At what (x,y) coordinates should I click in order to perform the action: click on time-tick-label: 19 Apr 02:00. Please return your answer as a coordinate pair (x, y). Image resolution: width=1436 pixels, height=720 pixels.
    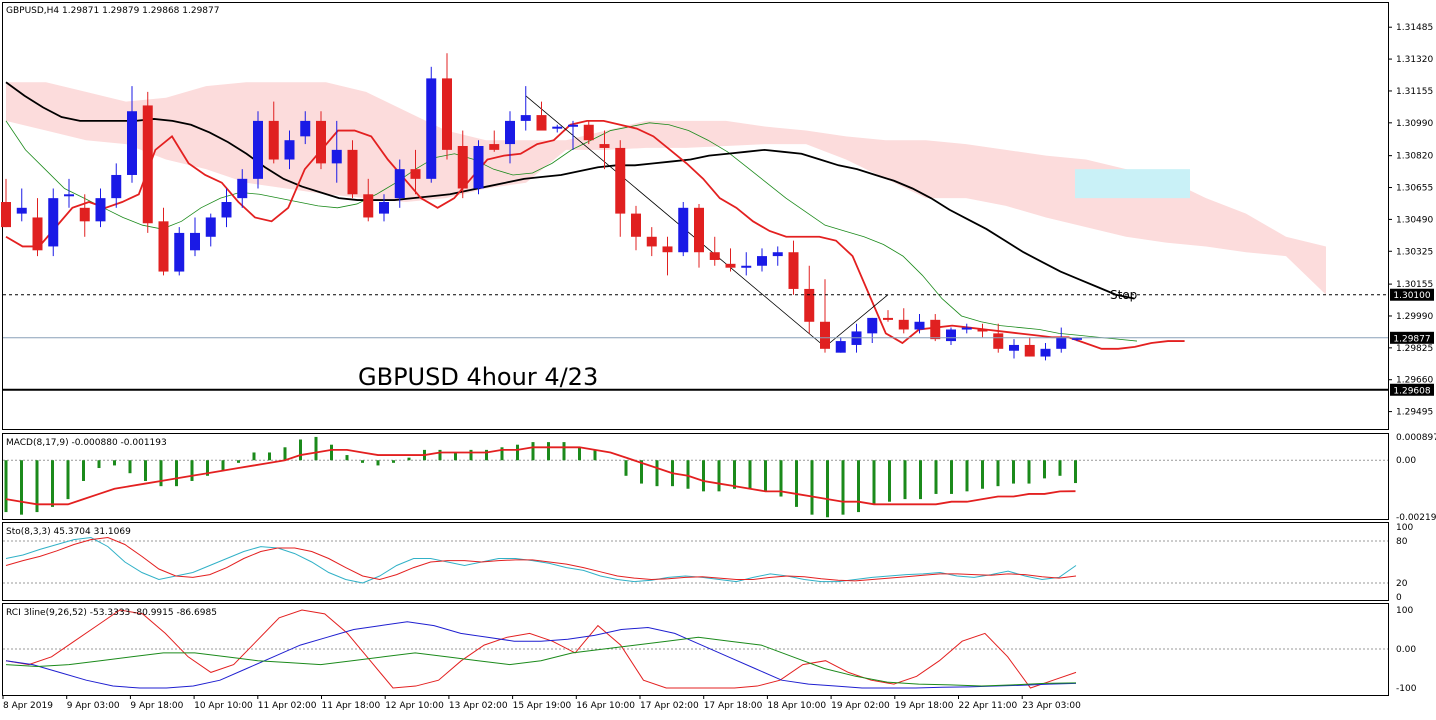
    Looking at the image, I should click on (860, 706).